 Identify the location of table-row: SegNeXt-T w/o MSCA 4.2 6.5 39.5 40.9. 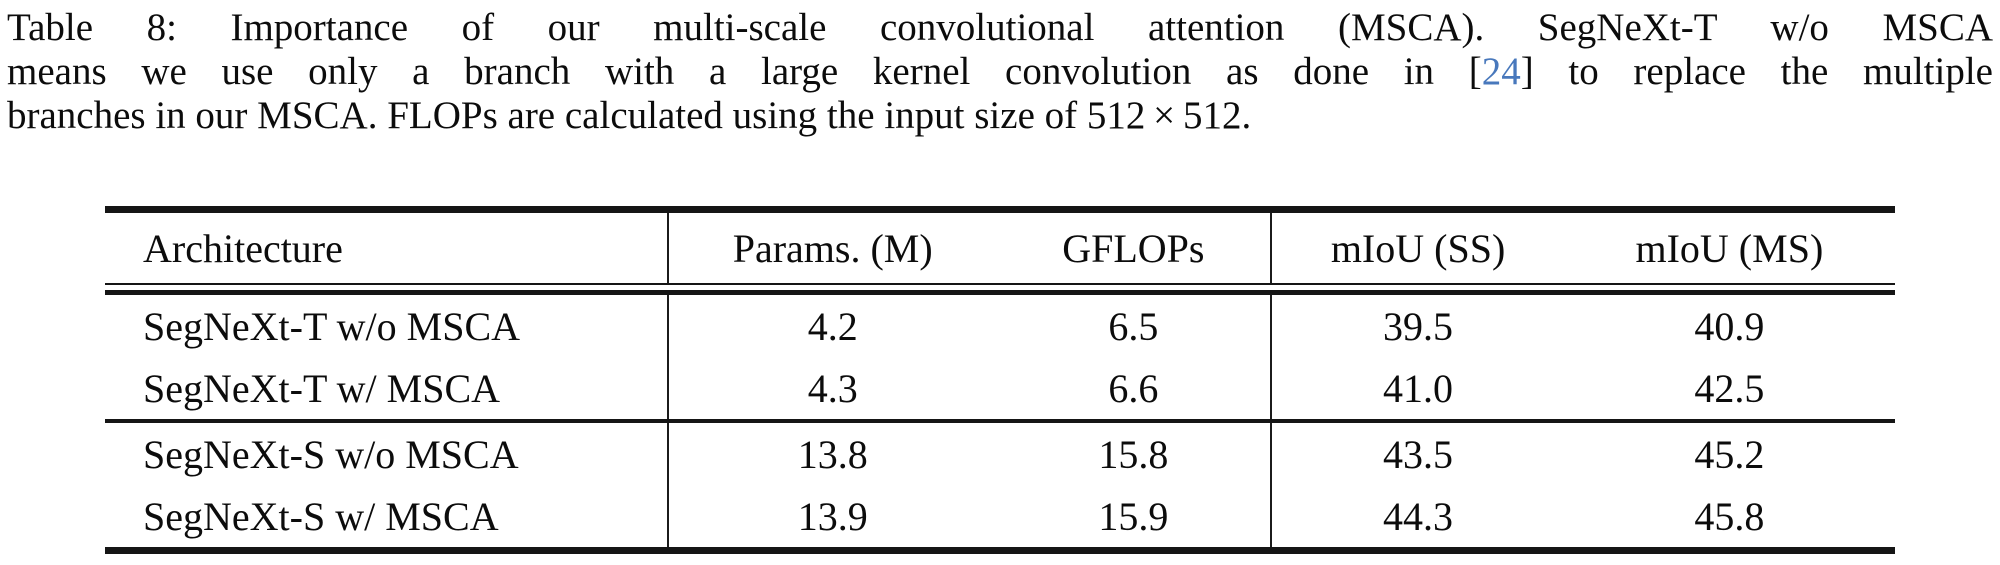
(1000, 326).